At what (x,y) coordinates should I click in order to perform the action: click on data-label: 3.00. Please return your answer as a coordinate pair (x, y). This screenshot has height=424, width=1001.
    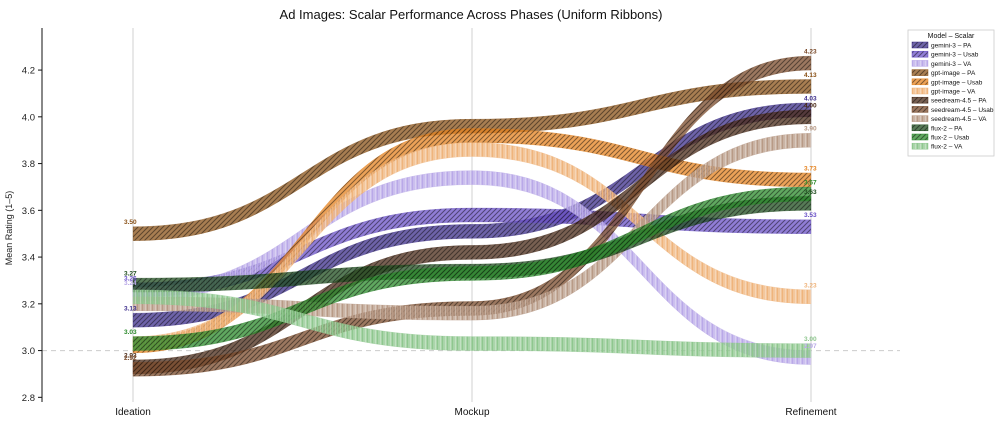
    Looking at the image, I should click on (810, 339).